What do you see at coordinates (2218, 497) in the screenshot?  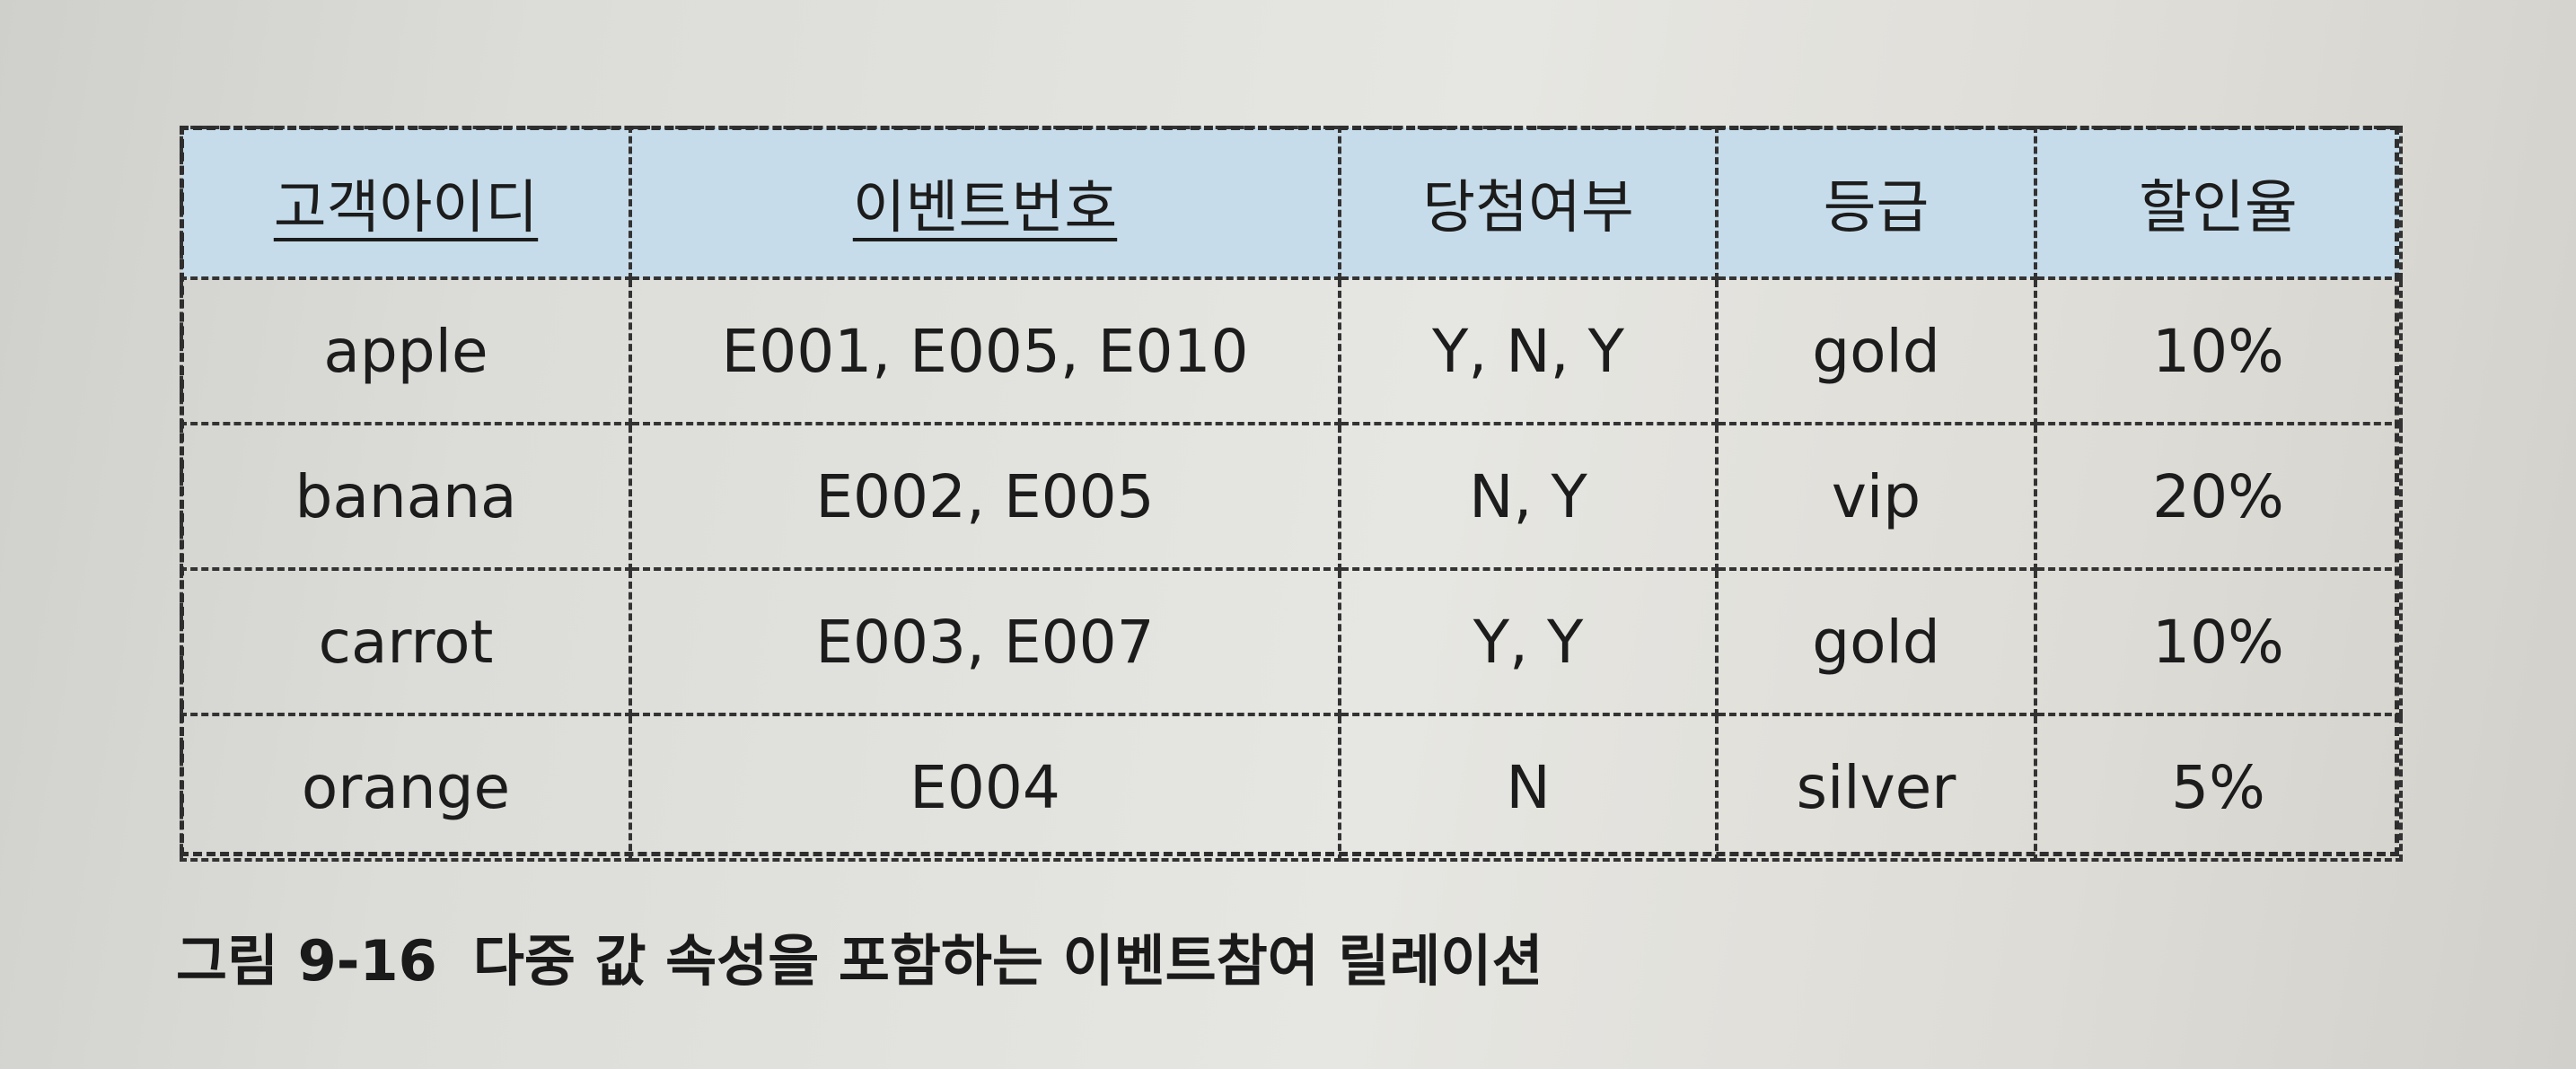 I see `cell-discount-rate: 20%` at bounding box center [2218, 497].